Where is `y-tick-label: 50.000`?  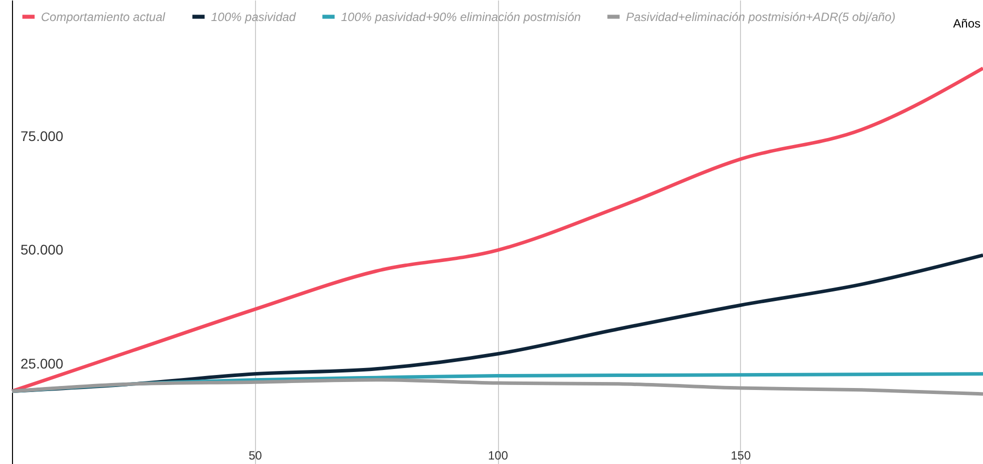
y-tick-label: 50.000 is located at coordinates (42, 250).